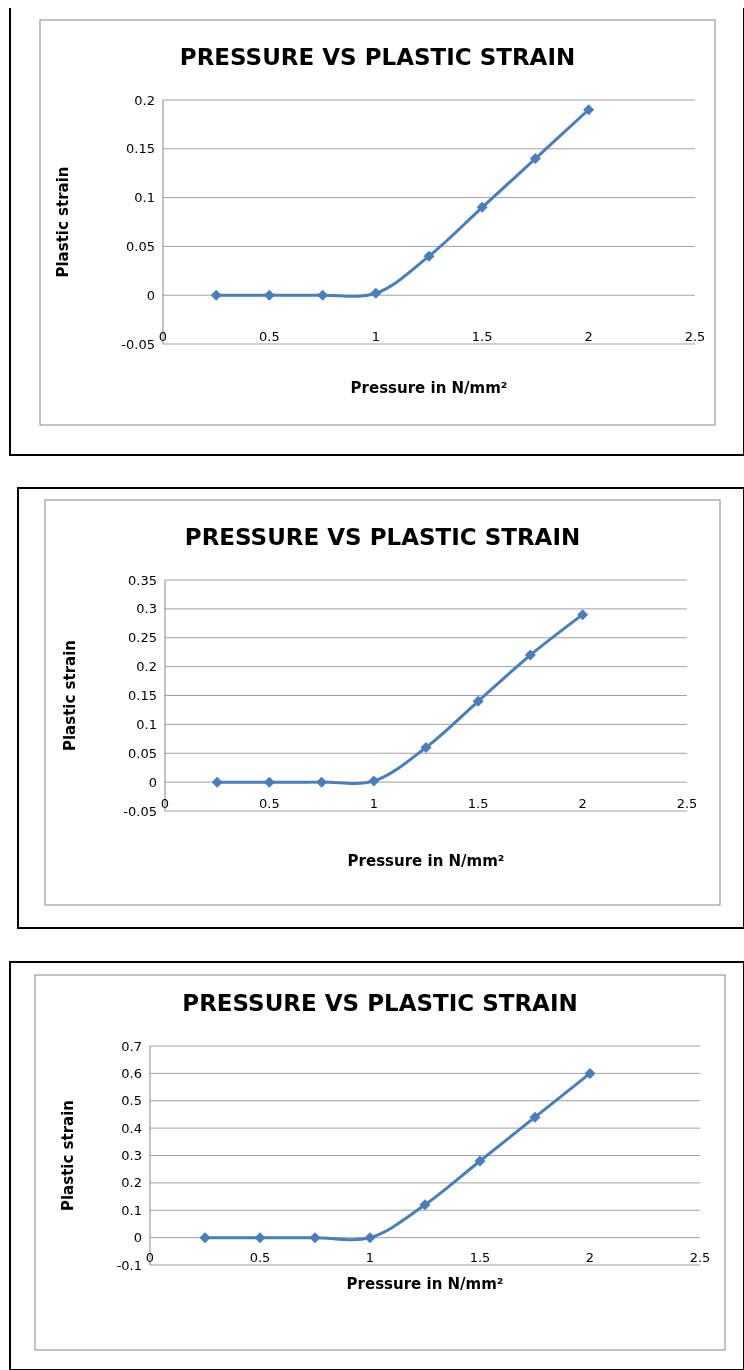  I want to click on y-tick-label: -0.1, so click(129, 1265).